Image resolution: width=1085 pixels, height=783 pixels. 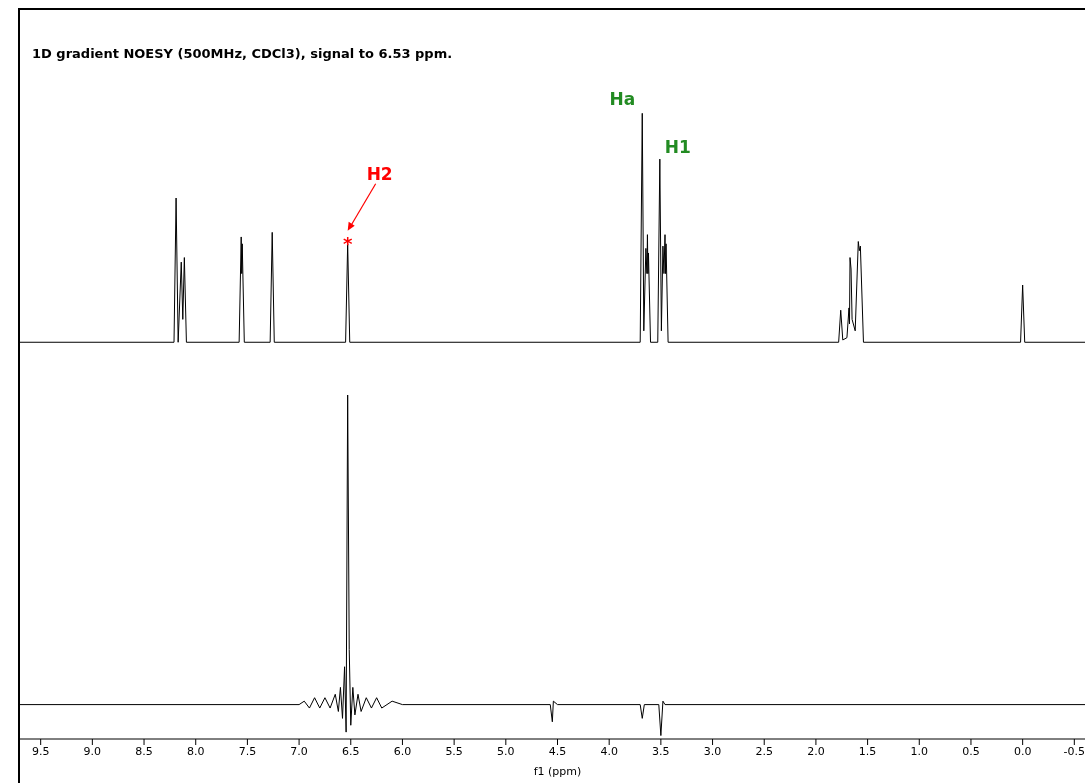 What do you see at coordinates (764, 751) in the screenshot?
I see `x-tick-label: 2.5` at bounding box center [764, 751].